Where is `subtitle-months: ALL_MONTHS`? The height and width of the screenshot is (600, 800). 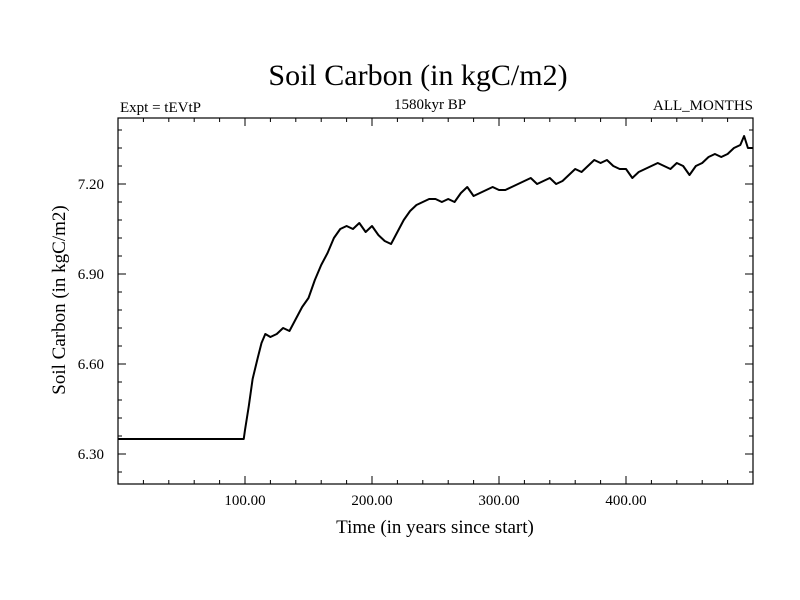 subtitle-months: ALL_MONTHS is located at coordinates (703, 106).